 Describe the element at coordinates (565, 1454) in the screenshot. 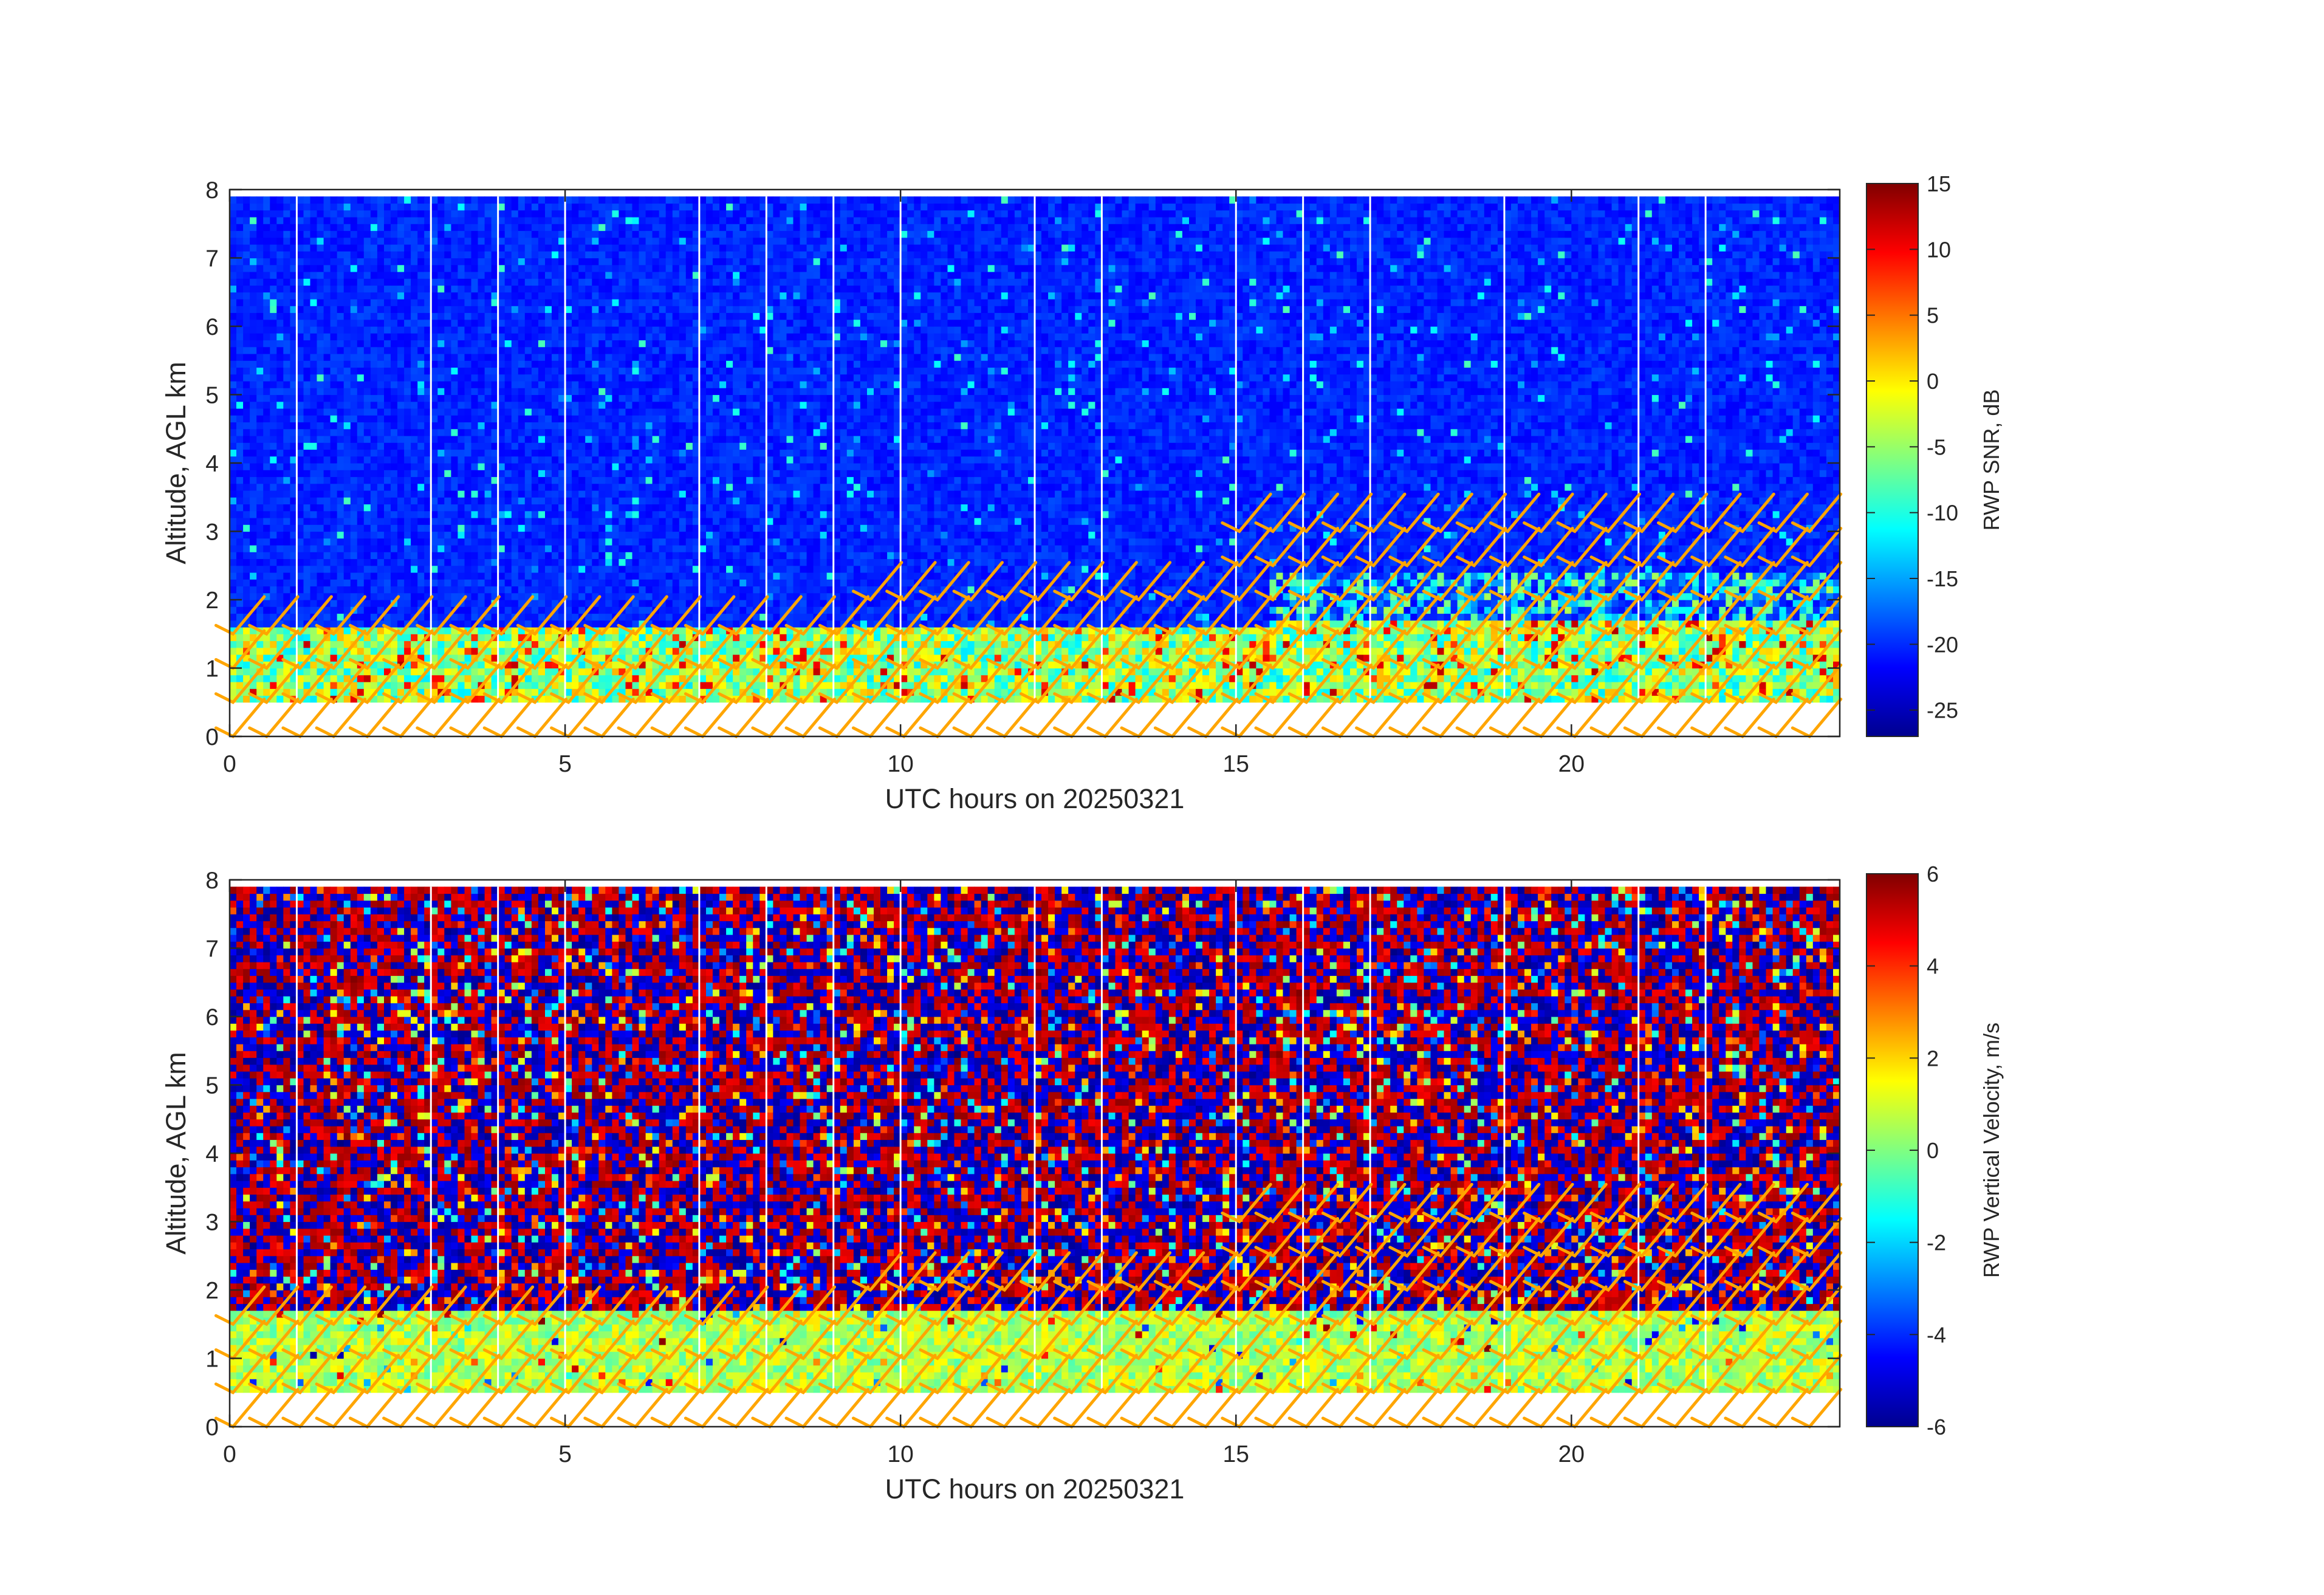

I see `x-tick-label: 5` at that location.